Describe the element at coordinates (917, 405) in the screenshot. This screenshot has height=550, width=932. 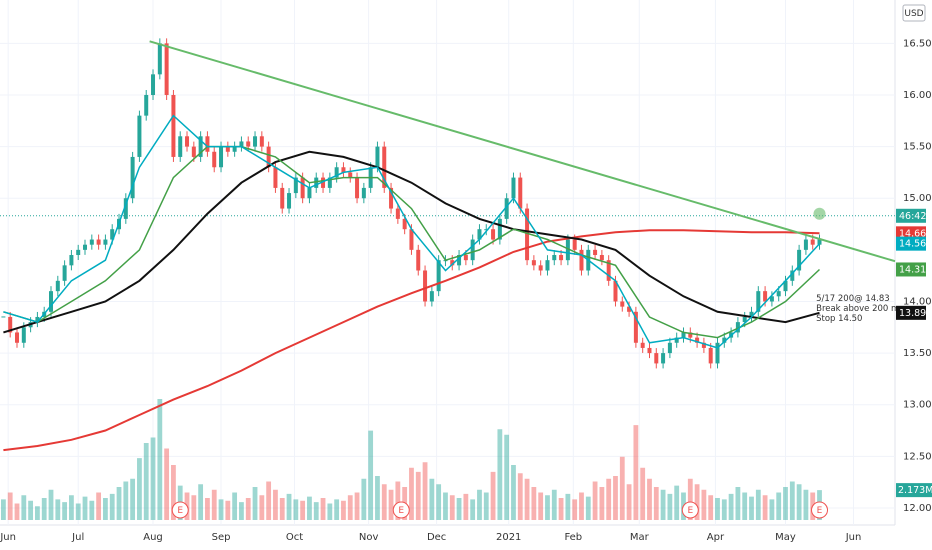
I see `y-tick-label: 13.00` at that location.